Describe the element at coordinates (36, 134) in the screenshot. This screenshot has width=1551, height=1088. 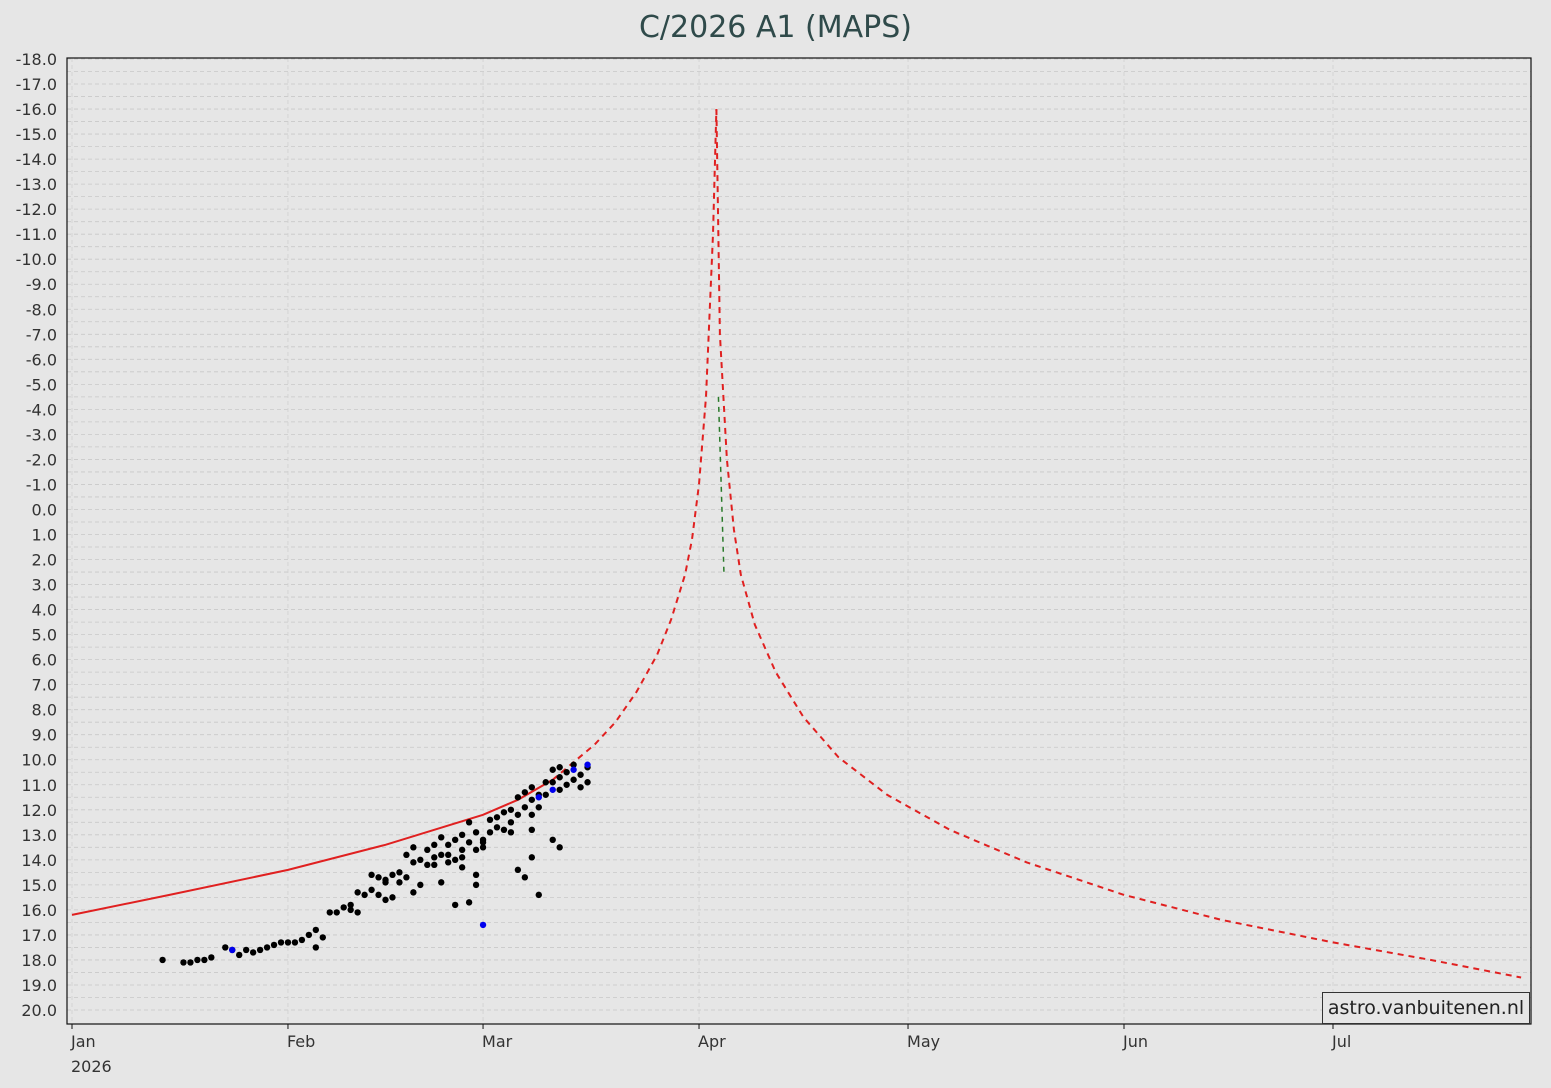
I see `y-tick-label: -15.0` at that location.